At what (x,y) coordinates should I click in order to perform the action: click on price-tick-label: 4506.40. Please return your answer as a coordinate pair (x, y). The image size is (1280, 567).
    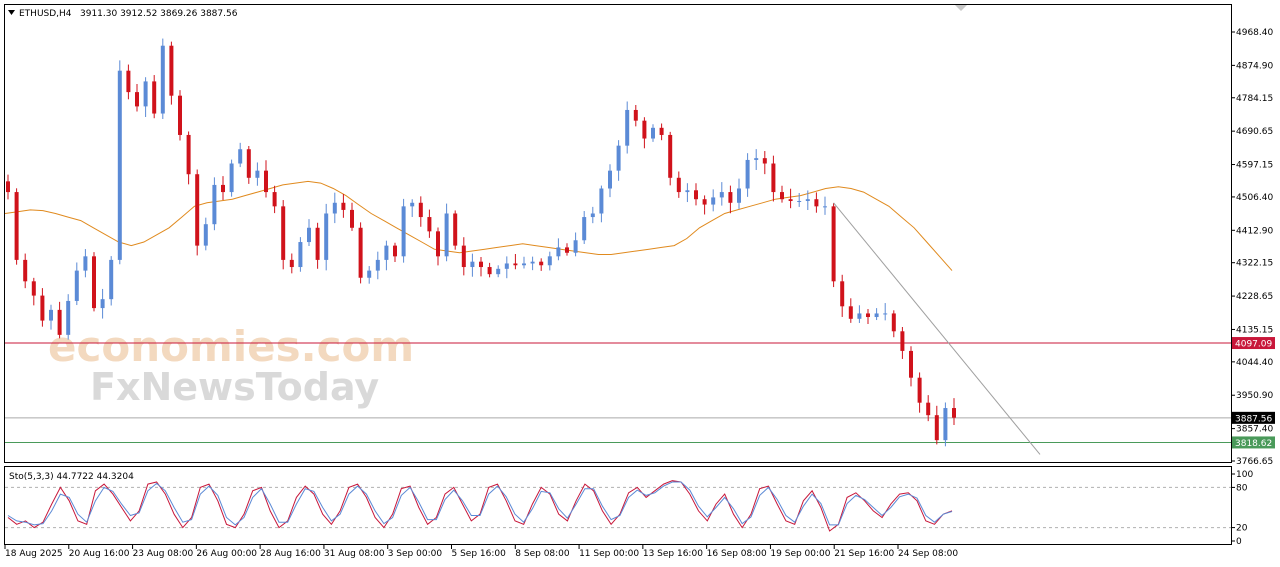
    Looking at the image, I should click on (1254, 198).